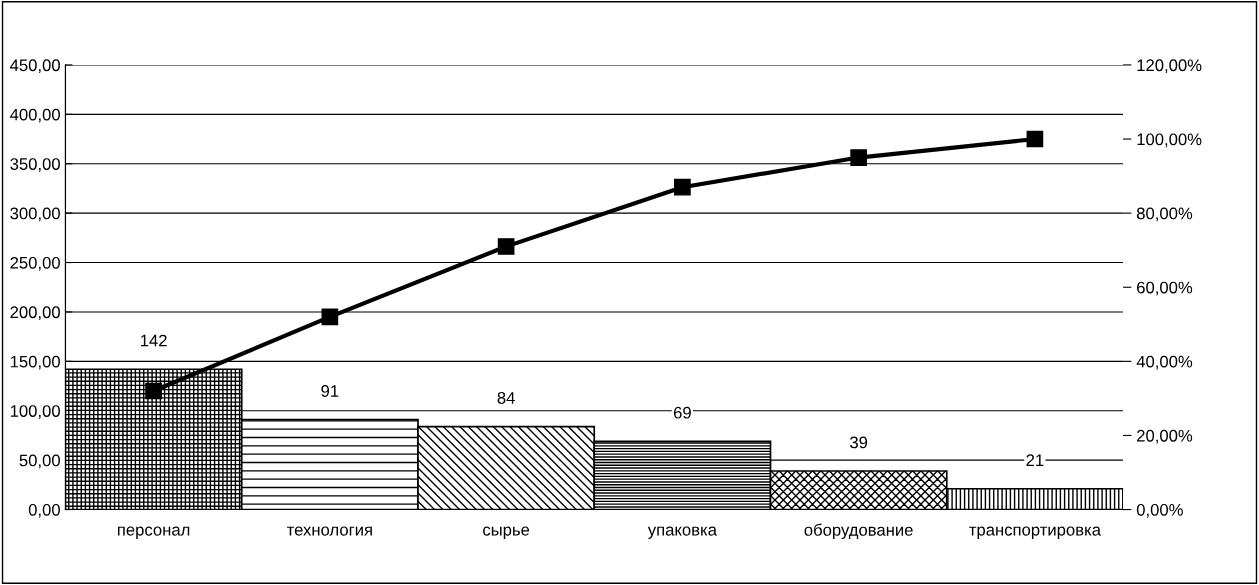 The height and width of the screenshot is (585, 1259). What do you see at coordinates (35, 115) in the screenshot?
I see `y-tick-label: 400,00` at bounding box center [35, 115].